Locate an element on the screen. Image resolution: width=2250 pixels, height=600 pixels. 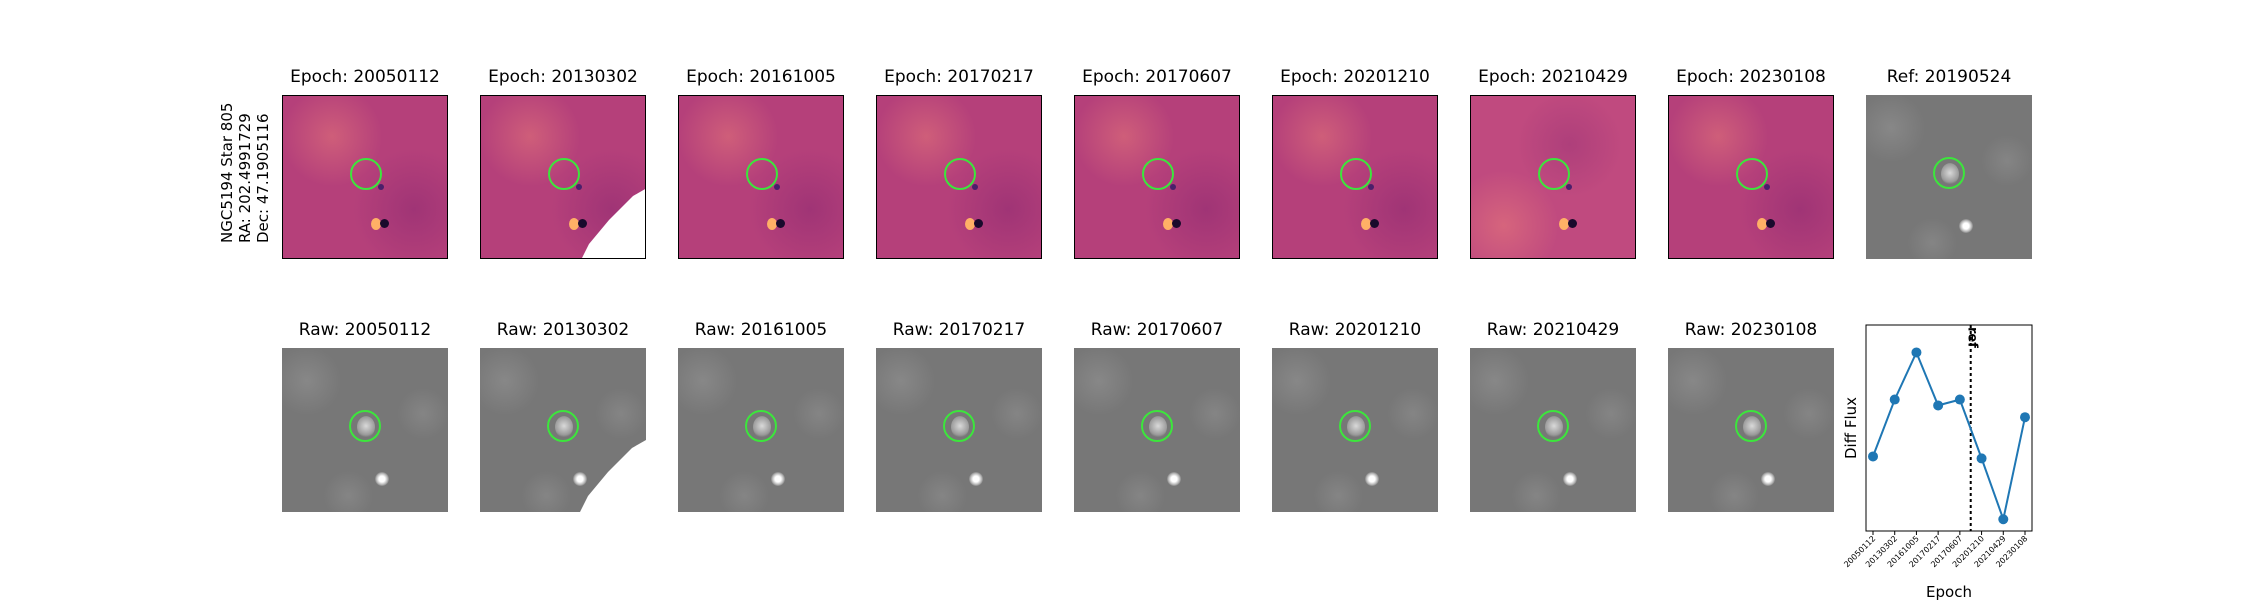
data-points is located at coordinates (1949, 436).